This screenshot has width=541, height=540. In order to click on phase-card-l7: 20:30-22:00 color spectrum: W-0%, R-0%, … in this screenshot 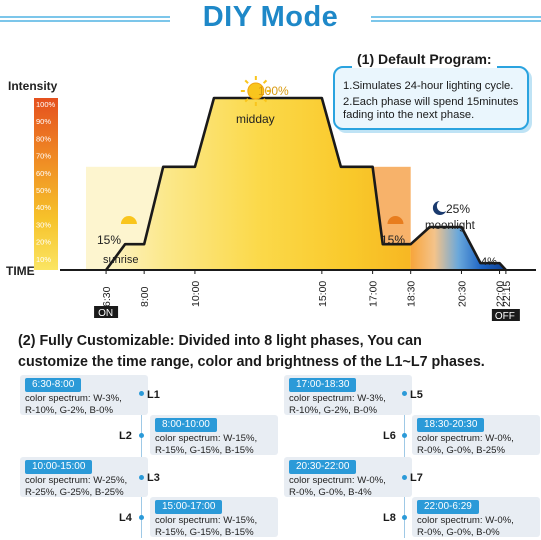, I will do `click(348, 477)`.